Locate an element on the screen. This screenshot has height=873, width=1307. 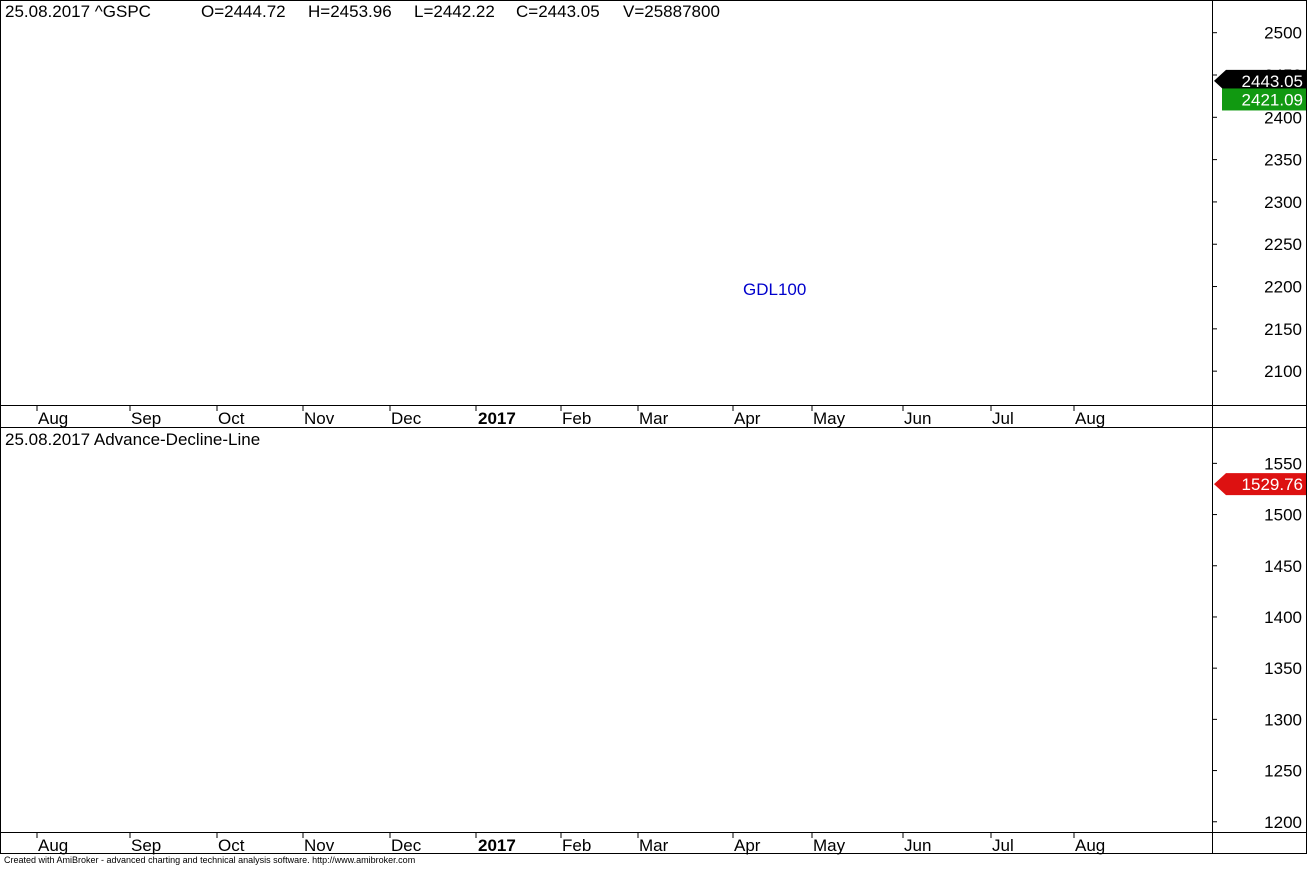
y-tick-label: 1400 is located at coordinates (1283, 617).